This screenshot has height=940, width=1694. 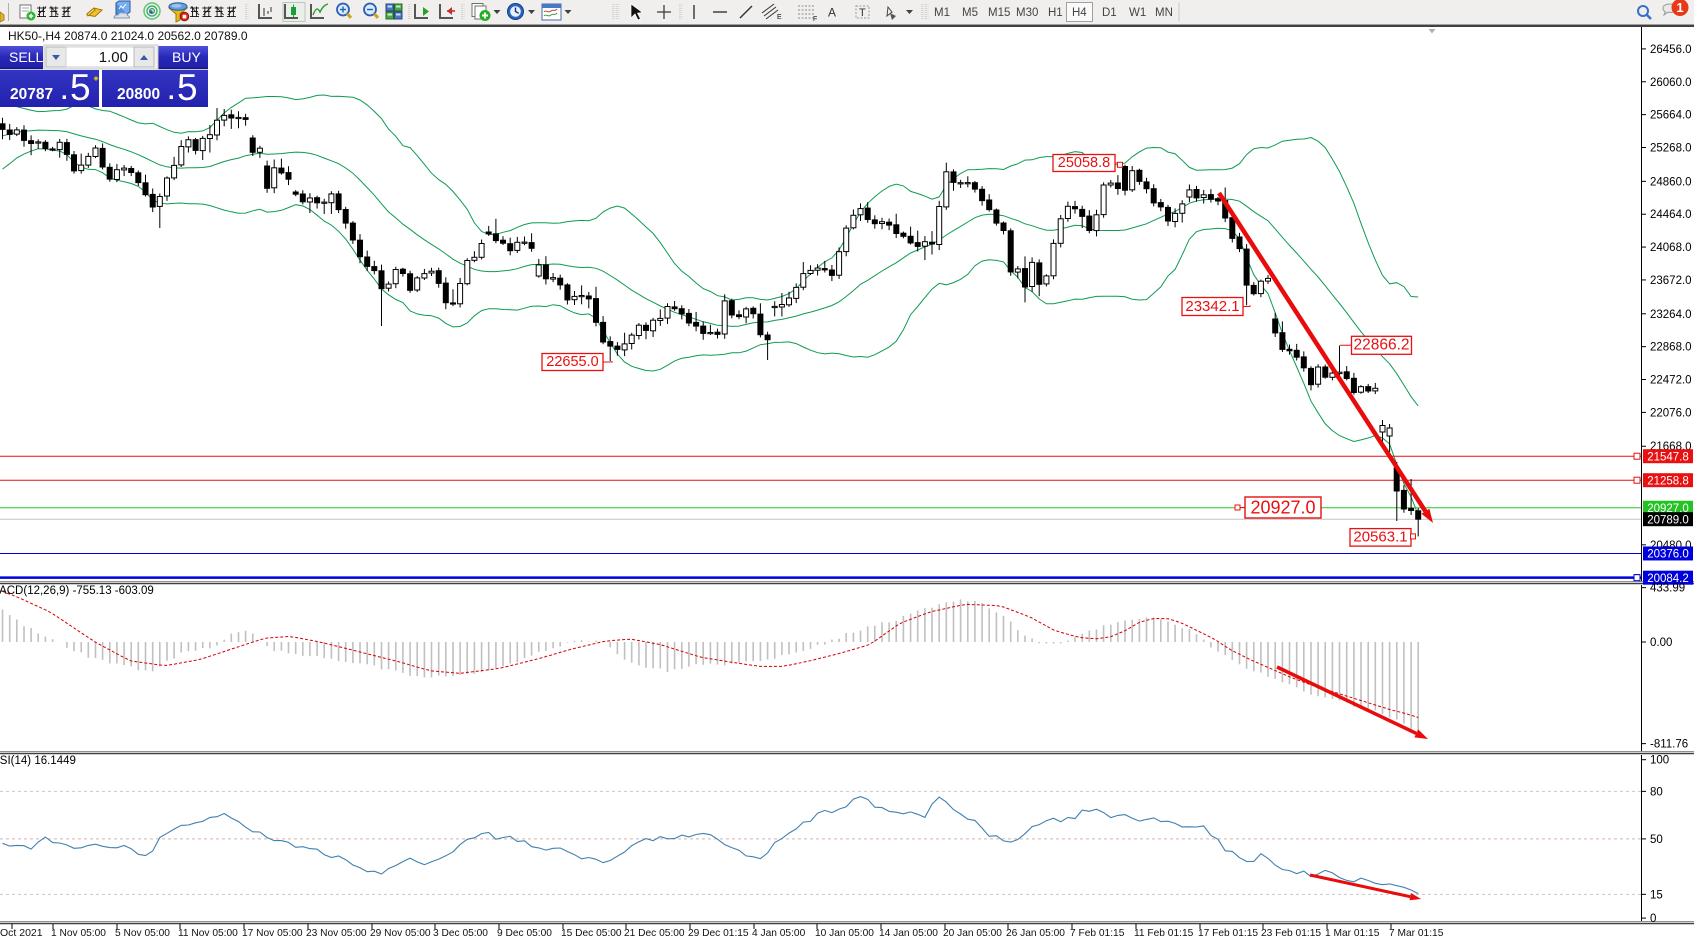 What do you see at coordinates (1668, 481) in the screenshot?
I see `svg-text: 21258.8` at bounding box center [1668, 481].